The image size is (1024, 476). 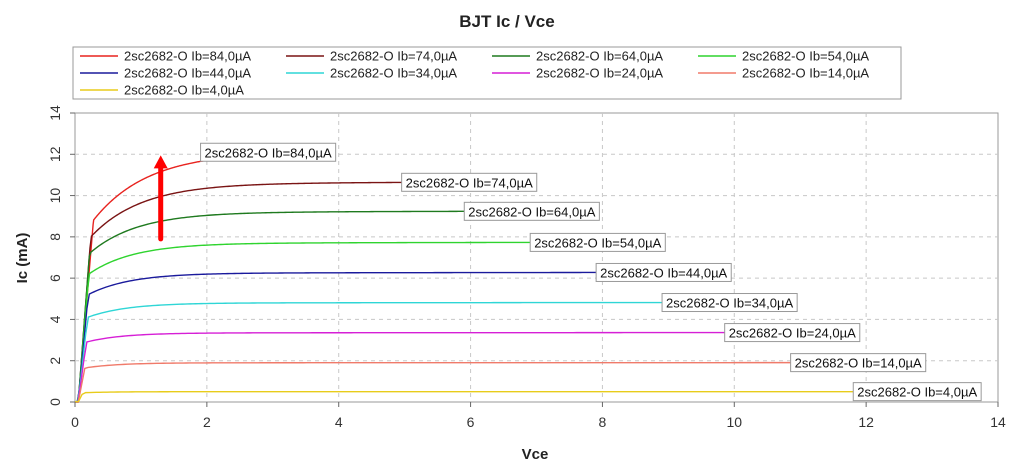 What do you see at coordinates (55, 361) in the screenshot?
I see `y-tick-label: 2` at bounding box center [55, 361].